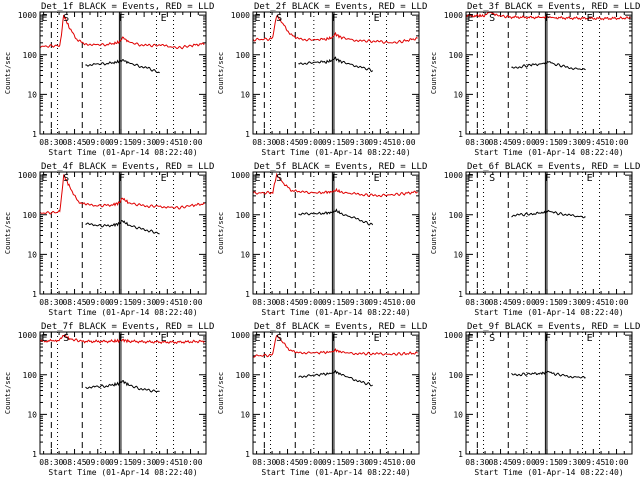  I want to click on plot-title: Det_3f BLACK = Events, RED = LLD, so click(553, 7).